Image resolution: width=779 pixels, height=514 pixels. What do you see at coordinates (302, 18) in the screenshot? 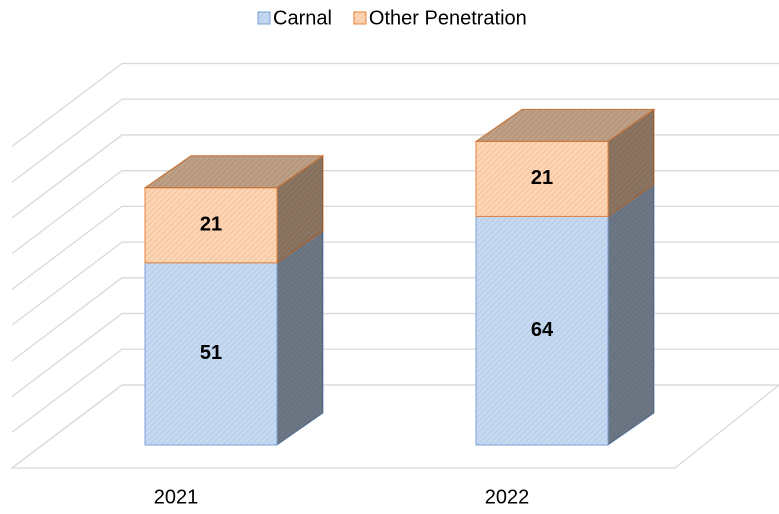
I see `legend-label: Carnal` at bounding box center [302, 18].